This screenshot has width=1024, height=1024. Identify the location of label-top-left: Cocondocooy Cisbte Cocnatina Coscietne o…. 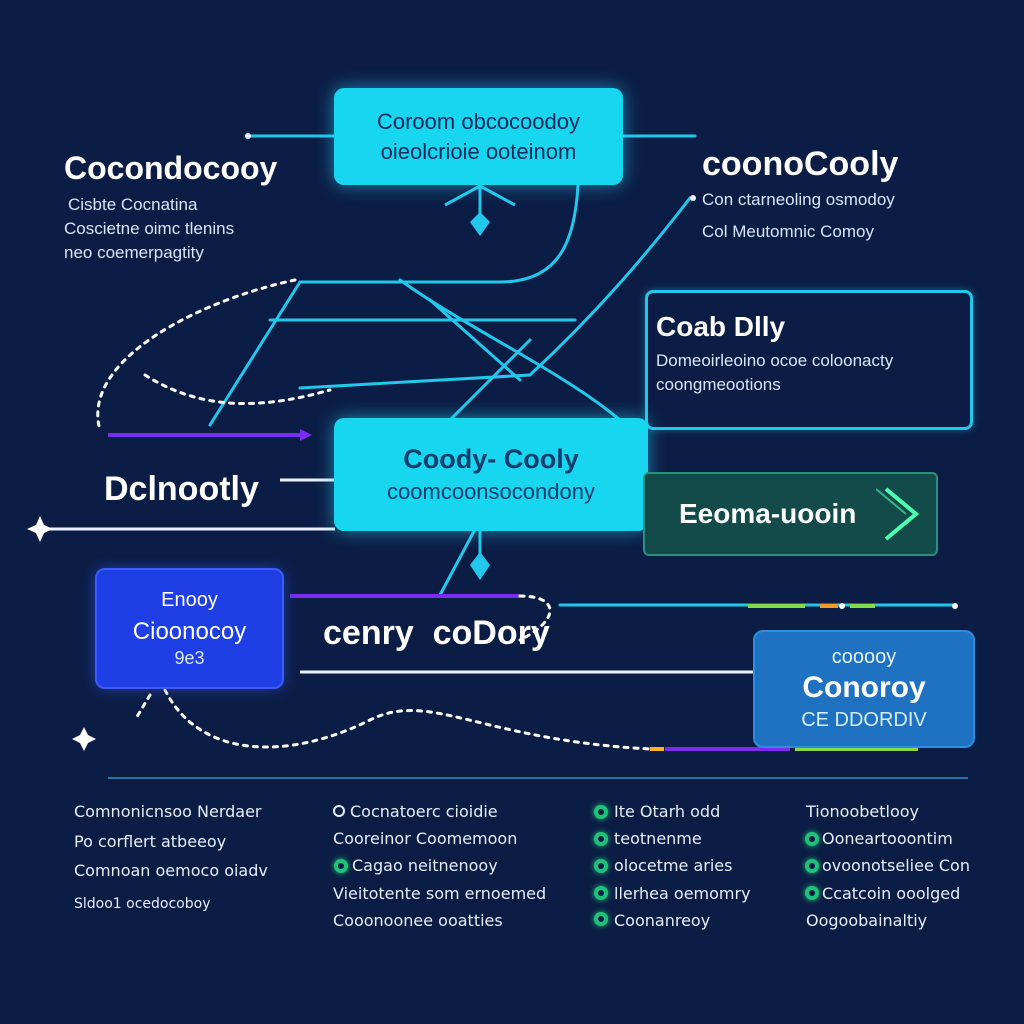
(184, 206).